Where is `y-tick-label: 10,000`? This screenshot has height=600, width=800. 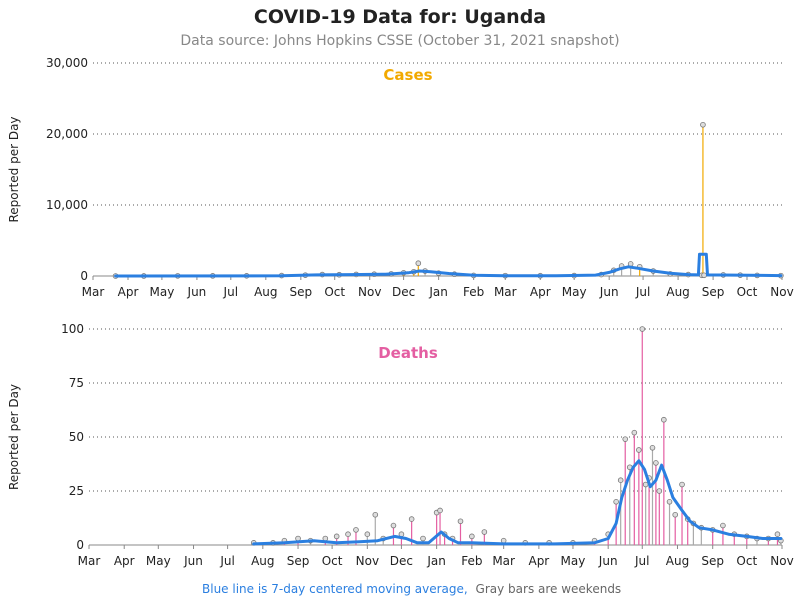 y-tick-label: 10,000 is located at coordinates (67, 205).